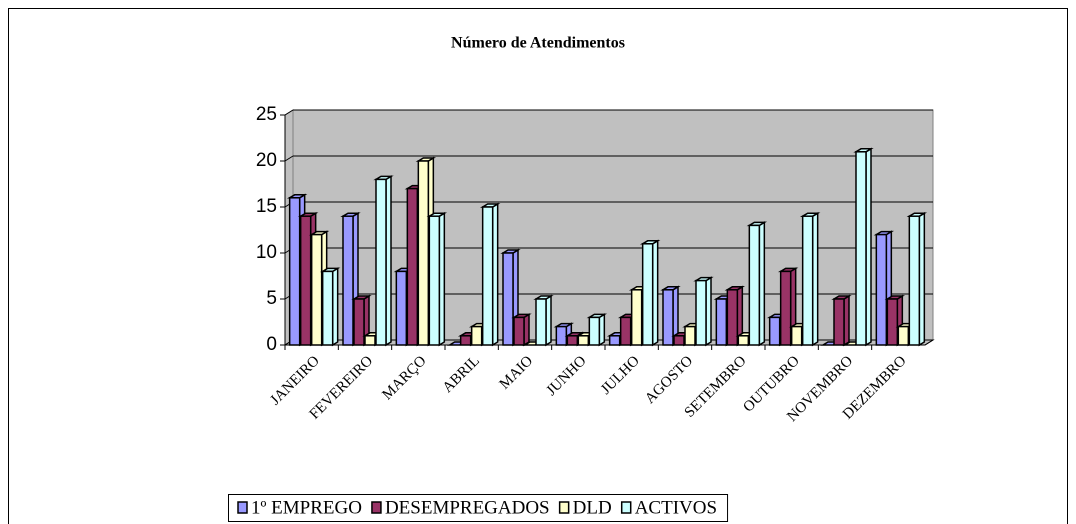  Describe the element at coordinates (271, 298) in the screenshot. I see `y-tick-label: 5` at that location.